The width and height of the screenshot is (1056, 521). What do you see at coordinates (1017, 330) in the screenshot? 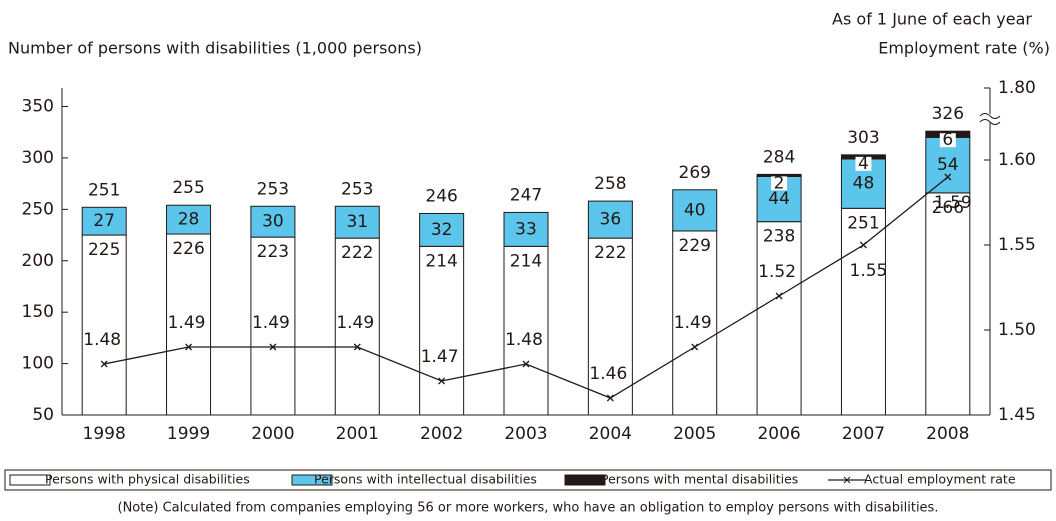
I see `y2-tick-label: 1.50` at bounding box center [1017, 330].